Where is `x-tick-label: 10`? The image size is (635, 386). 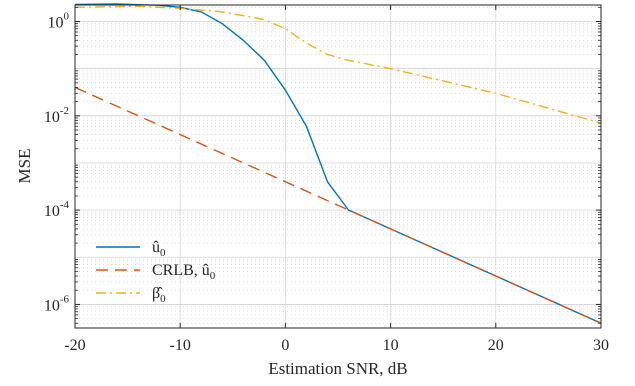 x-tick-label: 10 is located at coordinates (391, 345).